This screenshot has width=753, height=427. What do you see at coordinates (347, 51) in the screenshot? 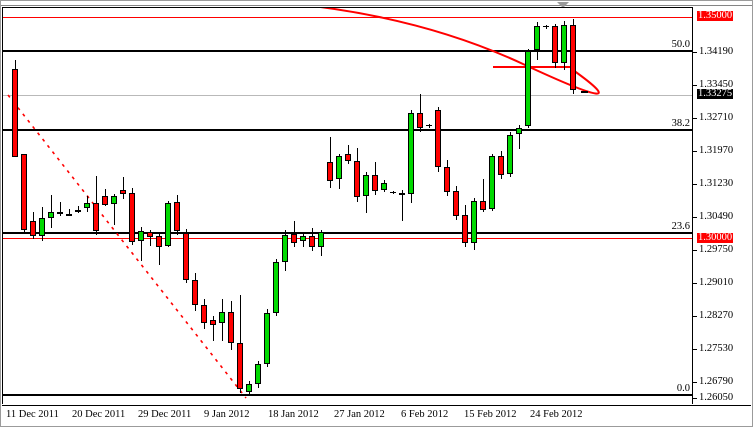
I see `fib-50.0-line` at bounding box center [347, 51].